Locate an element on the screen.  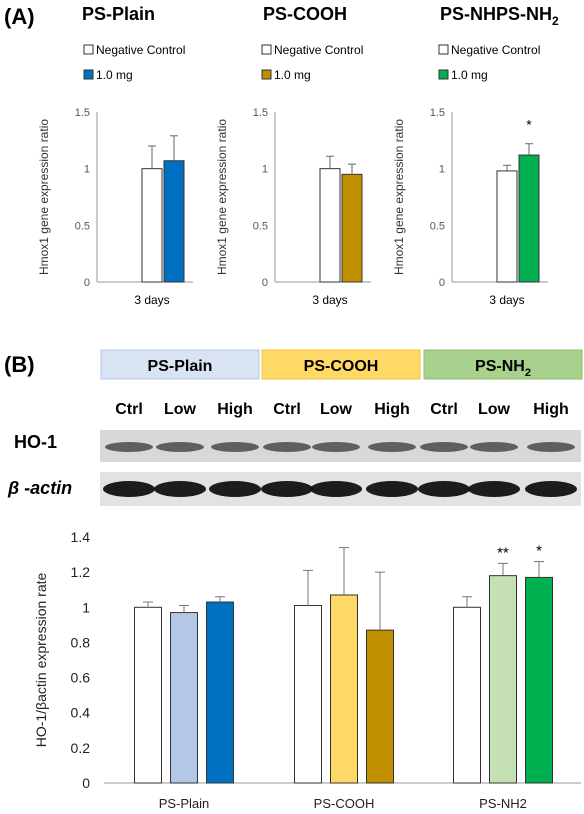
y-tick-label: 1.4 is located at coordinates (81, 537).